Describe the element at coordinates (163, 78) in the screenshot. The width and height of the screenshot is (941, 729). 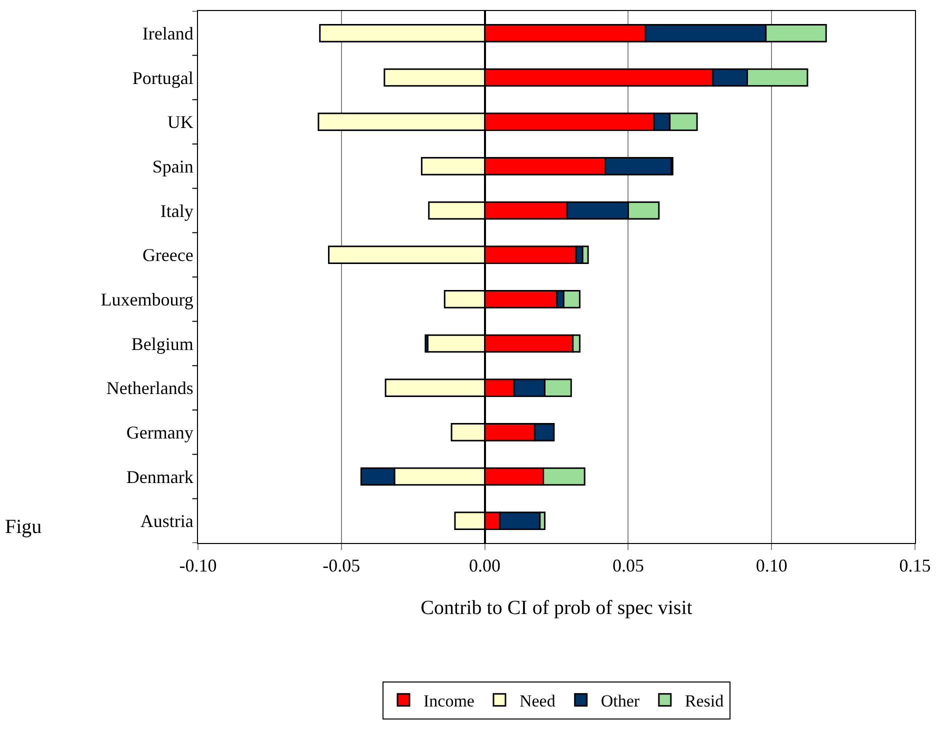
I see `y-tick-label: Portugal` at that location.